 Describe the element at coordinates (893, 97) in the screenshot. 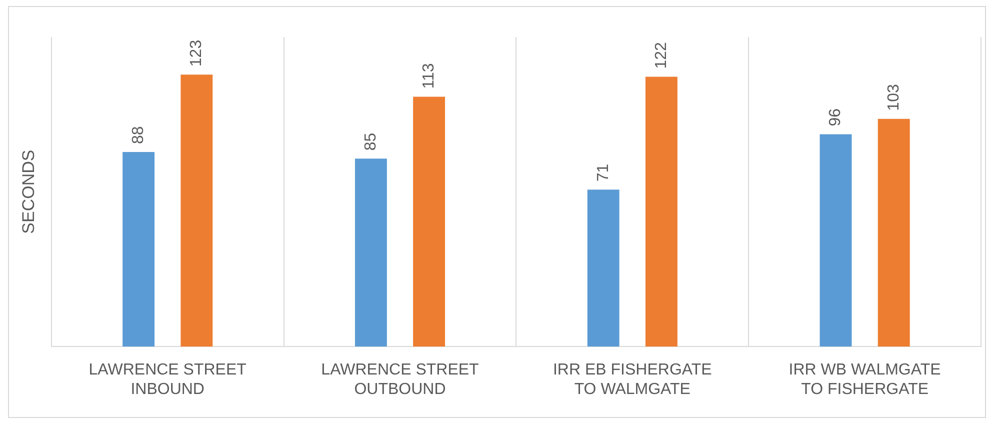

I see `data-label: 103` at that location.